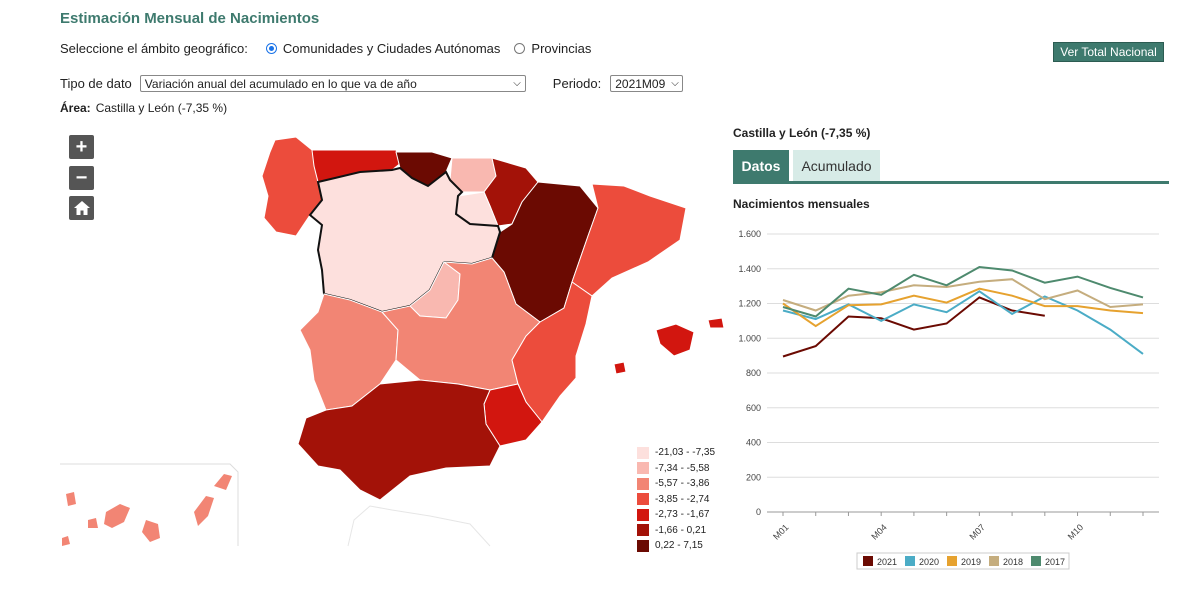  Describe the element at coordinates (620, 368) in the screenshot. I see `region-baleares-ibiza` at that location.